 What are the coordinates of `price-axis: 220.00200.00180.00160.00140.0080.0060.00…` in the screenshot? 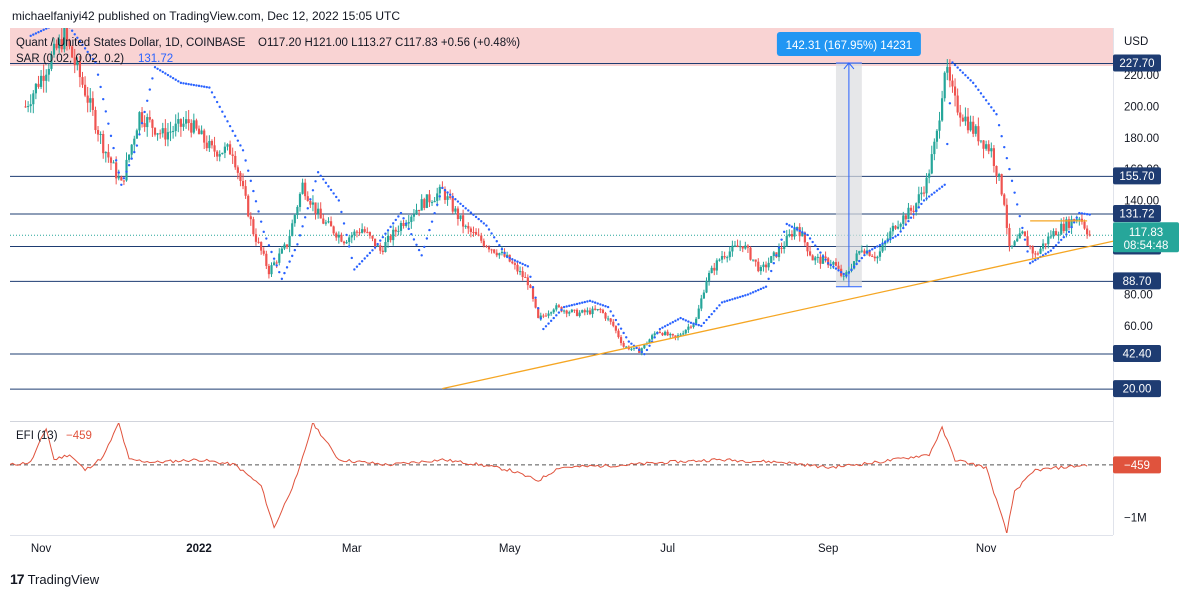 It's located at (1141, 297).